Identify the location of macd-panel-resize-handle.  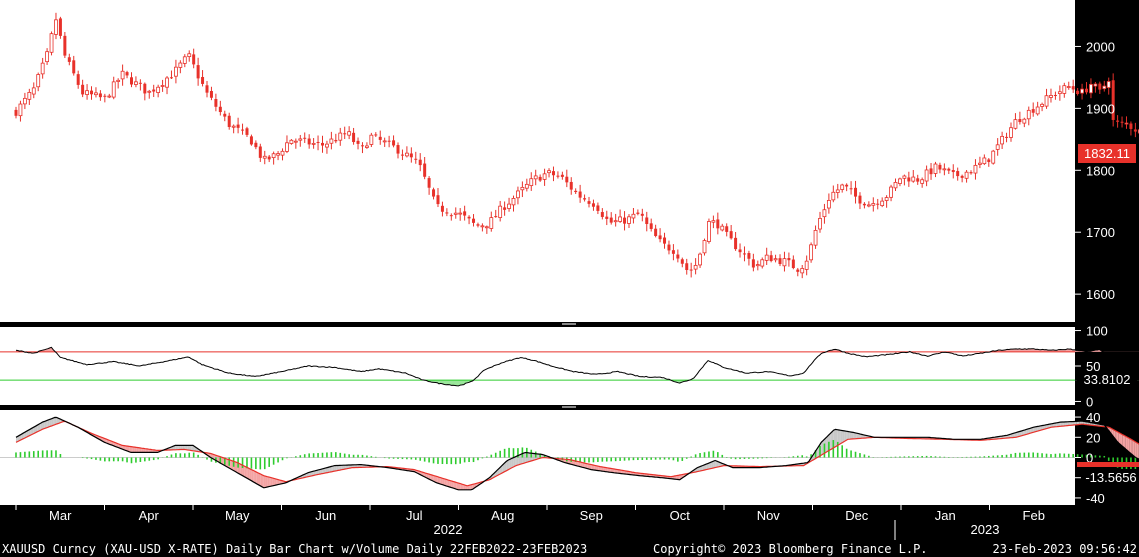
(569, 407).